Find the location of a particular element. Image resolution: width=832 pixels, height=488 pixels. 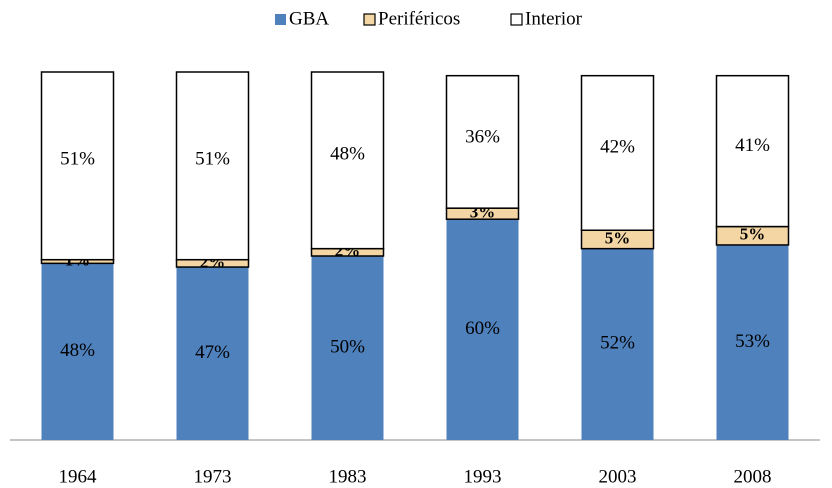

legend-label: Periféricos is located at coordinates (419, 18).